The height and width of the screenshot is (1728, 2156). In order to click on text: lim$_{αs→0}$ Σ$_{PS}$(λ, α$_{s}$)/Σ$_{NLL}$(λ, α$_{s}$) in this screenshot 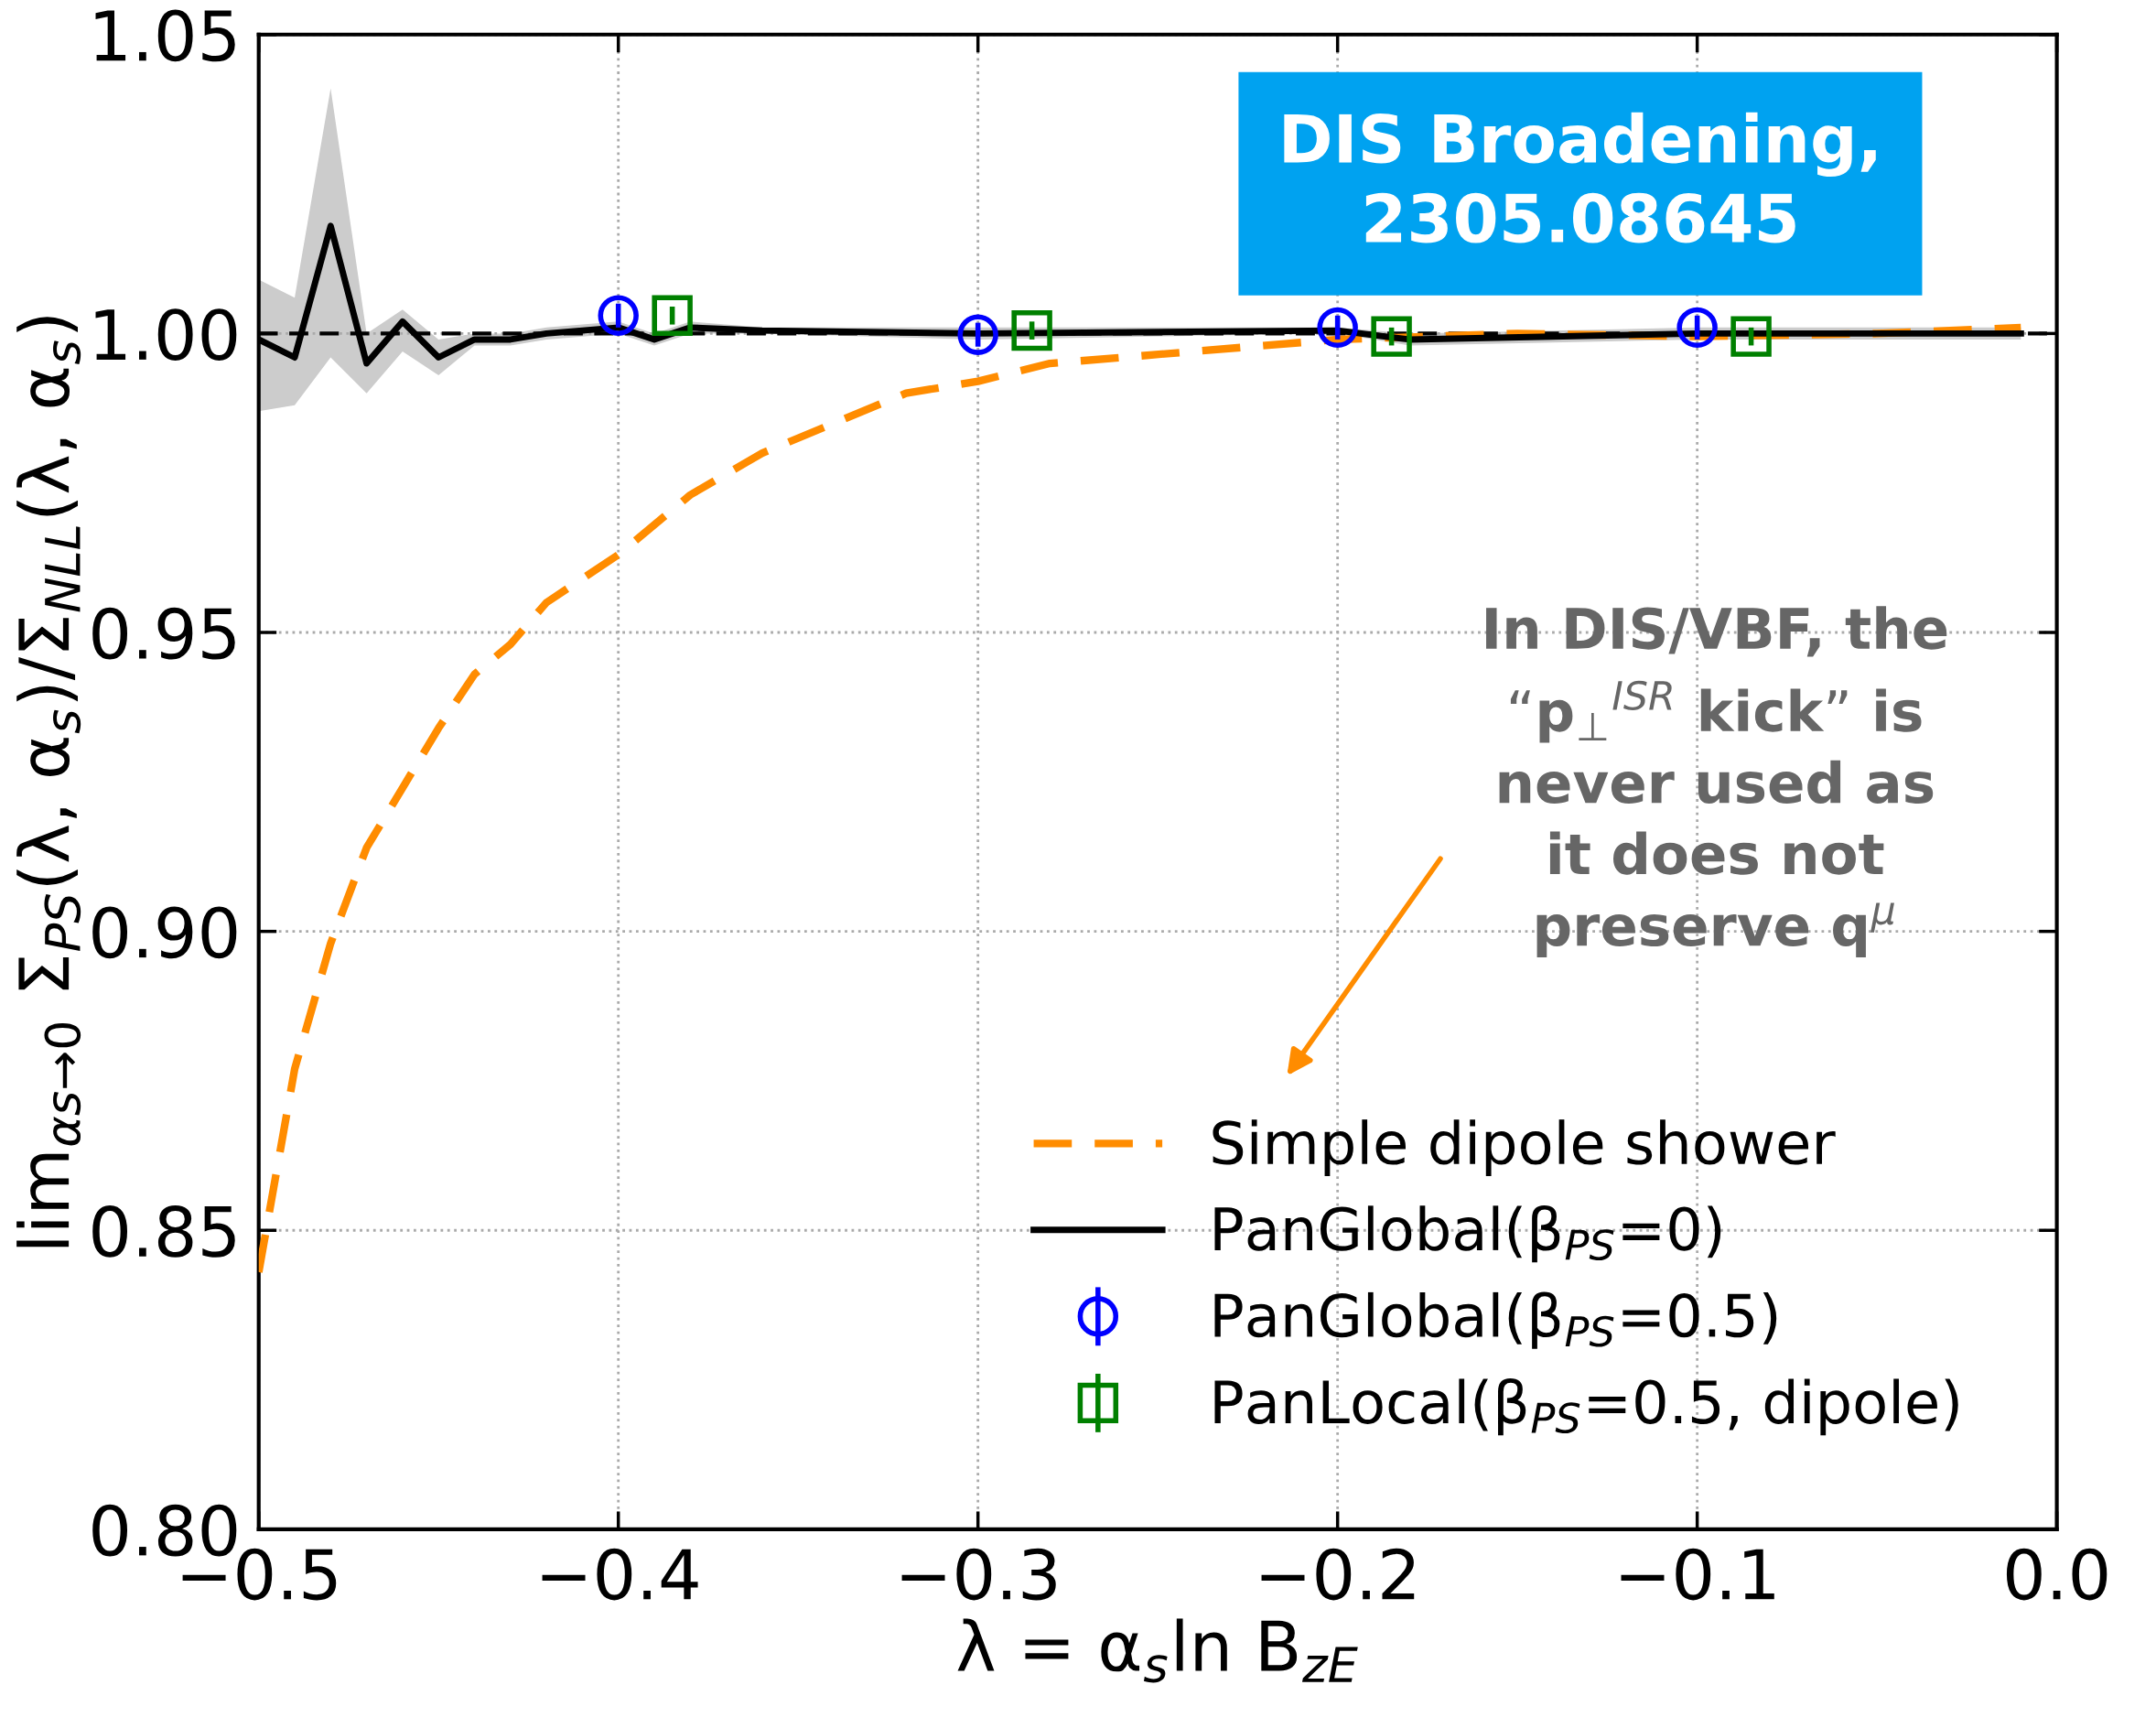, I will do `click(48, 782)`.